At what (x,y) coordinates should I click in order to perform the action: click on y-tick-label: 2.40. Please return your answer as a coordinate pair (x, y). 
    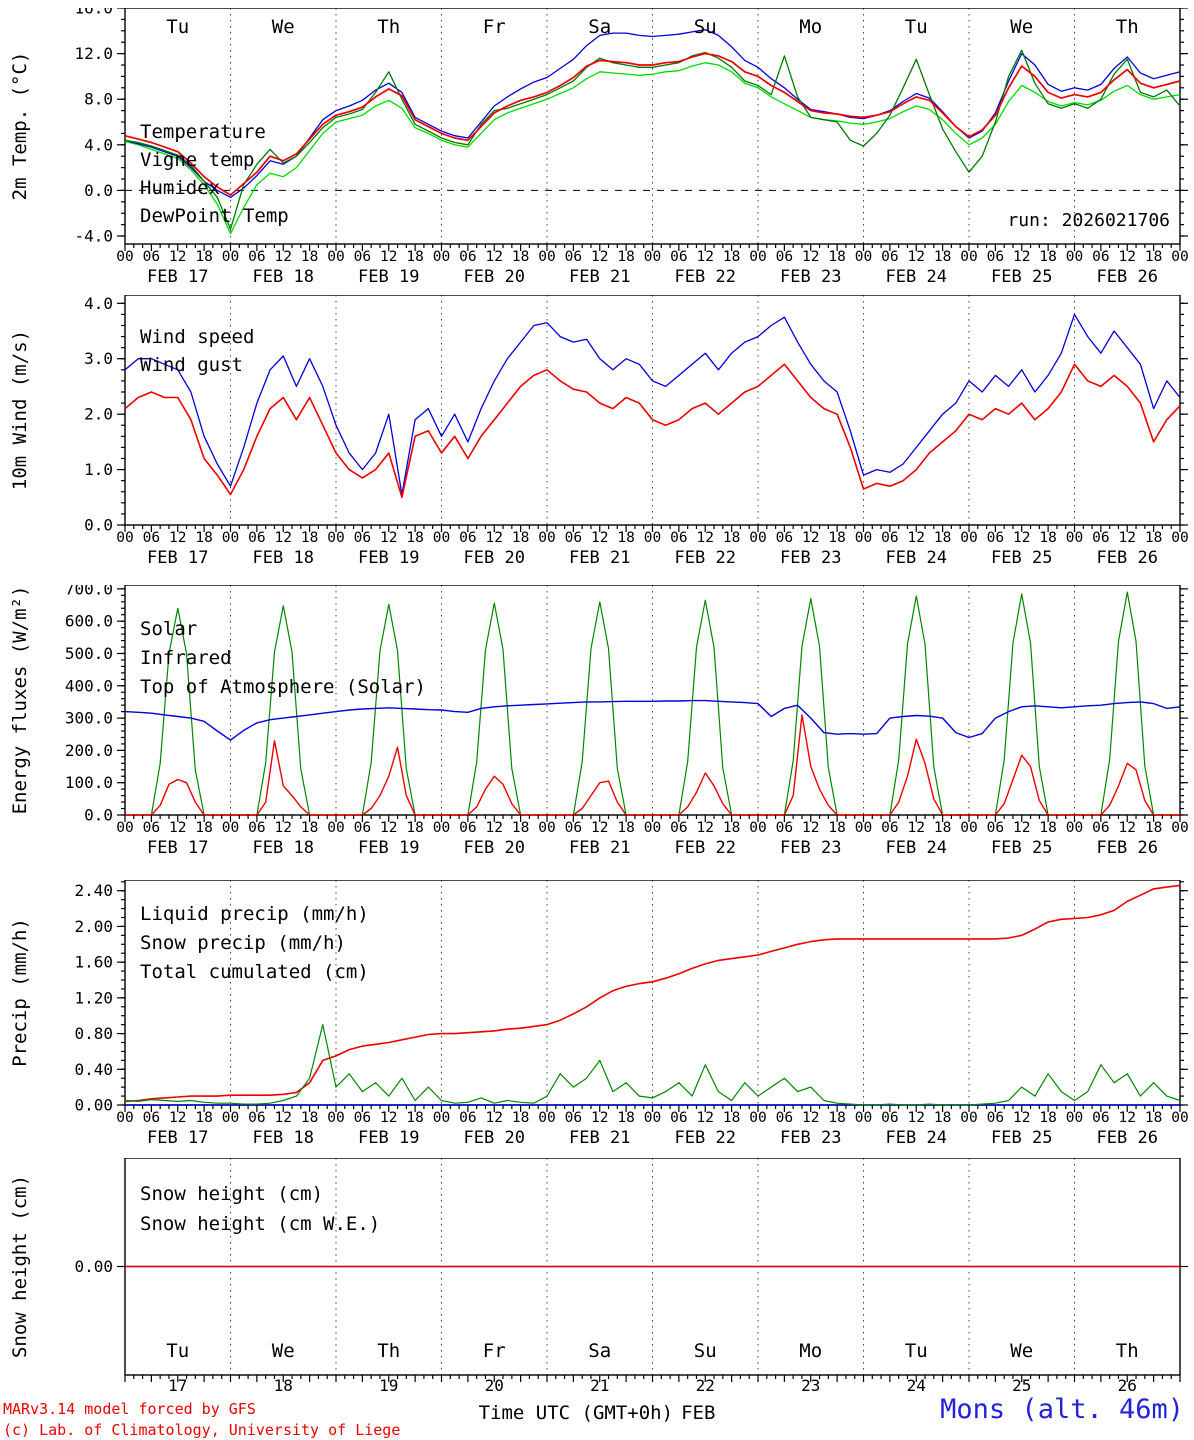
    Looking at the image, I should click on (93, 890).